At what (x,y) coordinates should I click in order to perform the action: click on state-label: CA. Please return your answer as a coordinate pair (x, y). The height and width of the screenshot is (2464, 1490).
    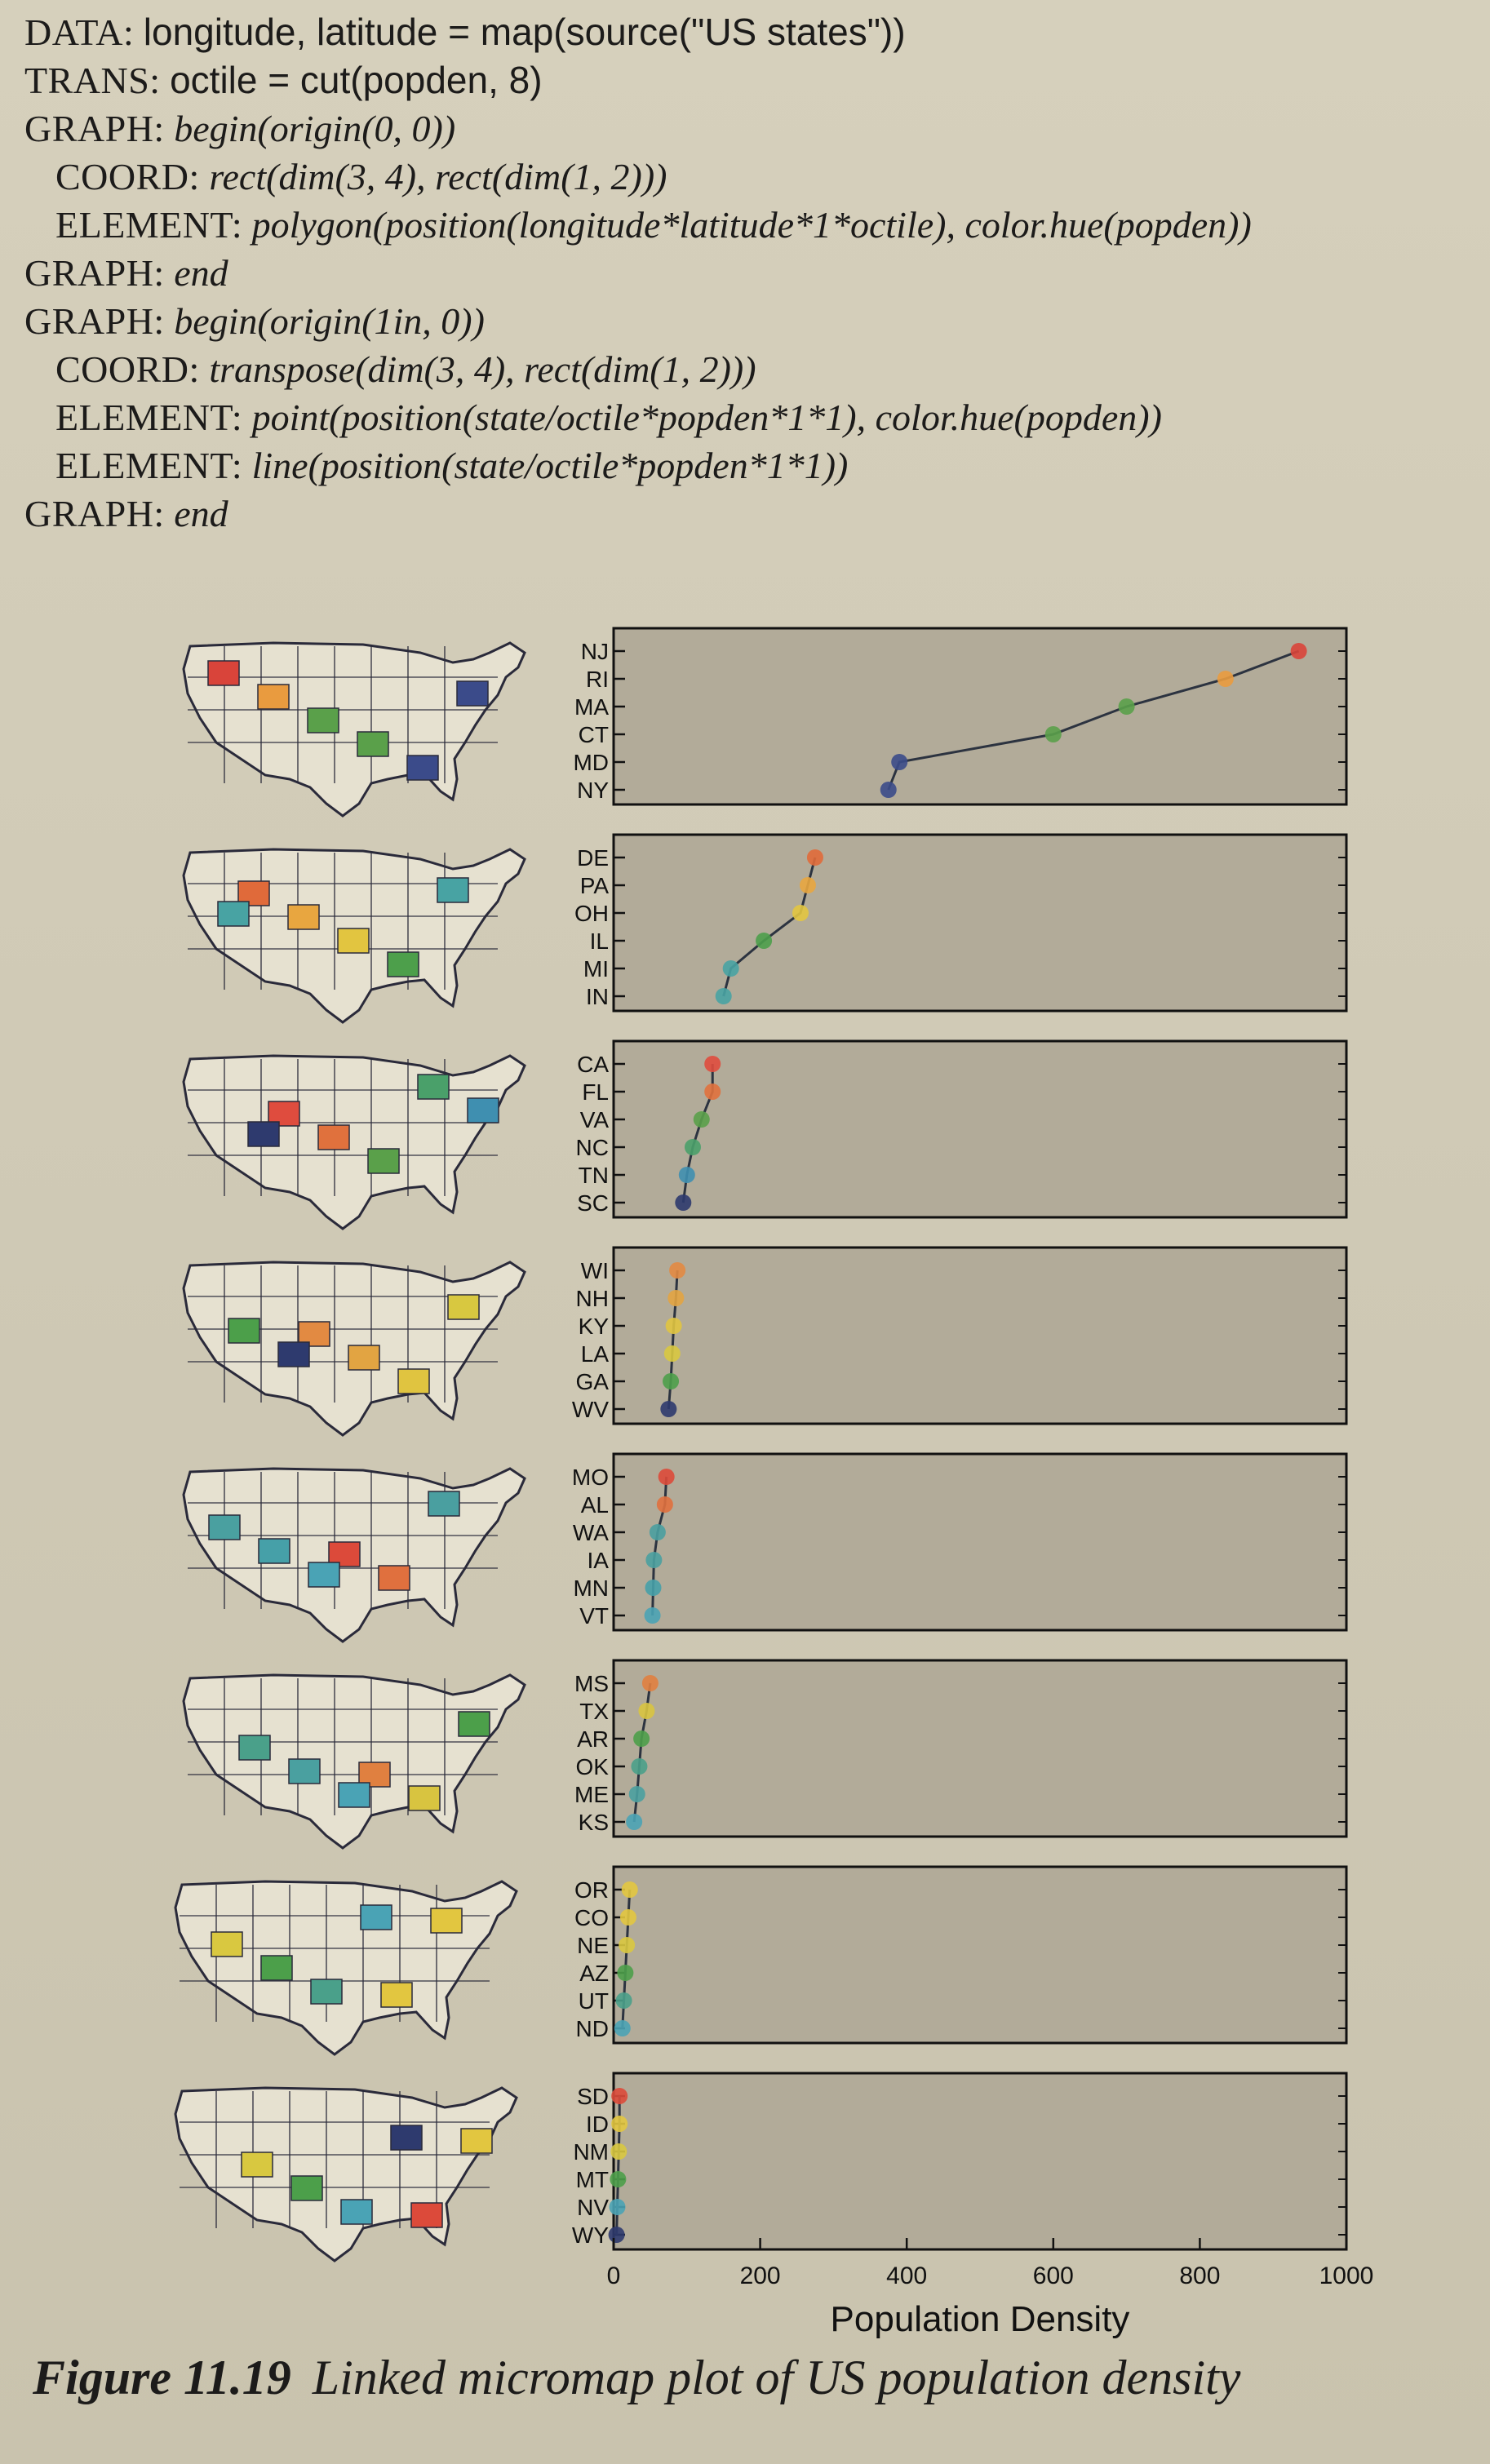
    Looking at the image, I should click on (593, 1064).